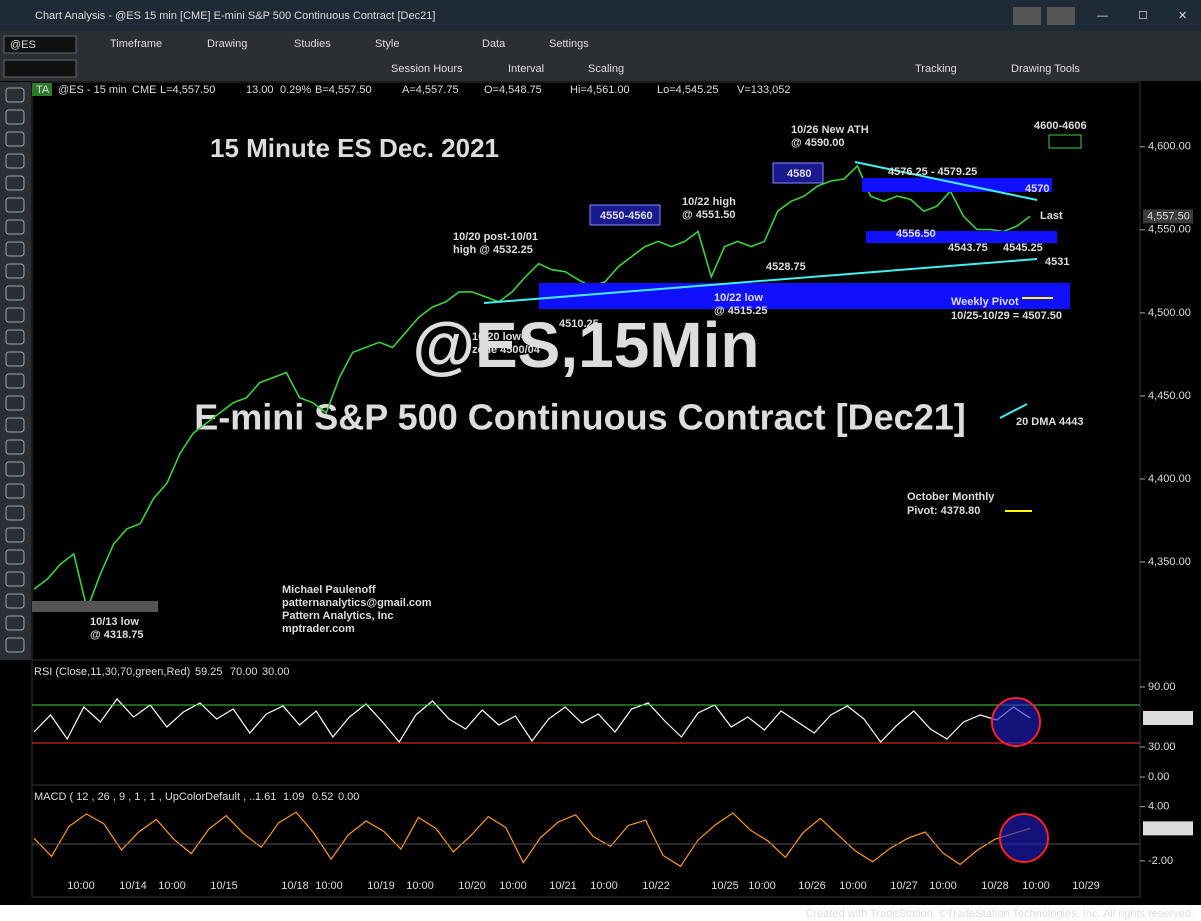 This screenshot has height=921, width=1201. What do you see at coordinates (357, 603) in the screenshot?
I see `author-line: patternanalytics@gmail.com` at bounding box center [357, 603].